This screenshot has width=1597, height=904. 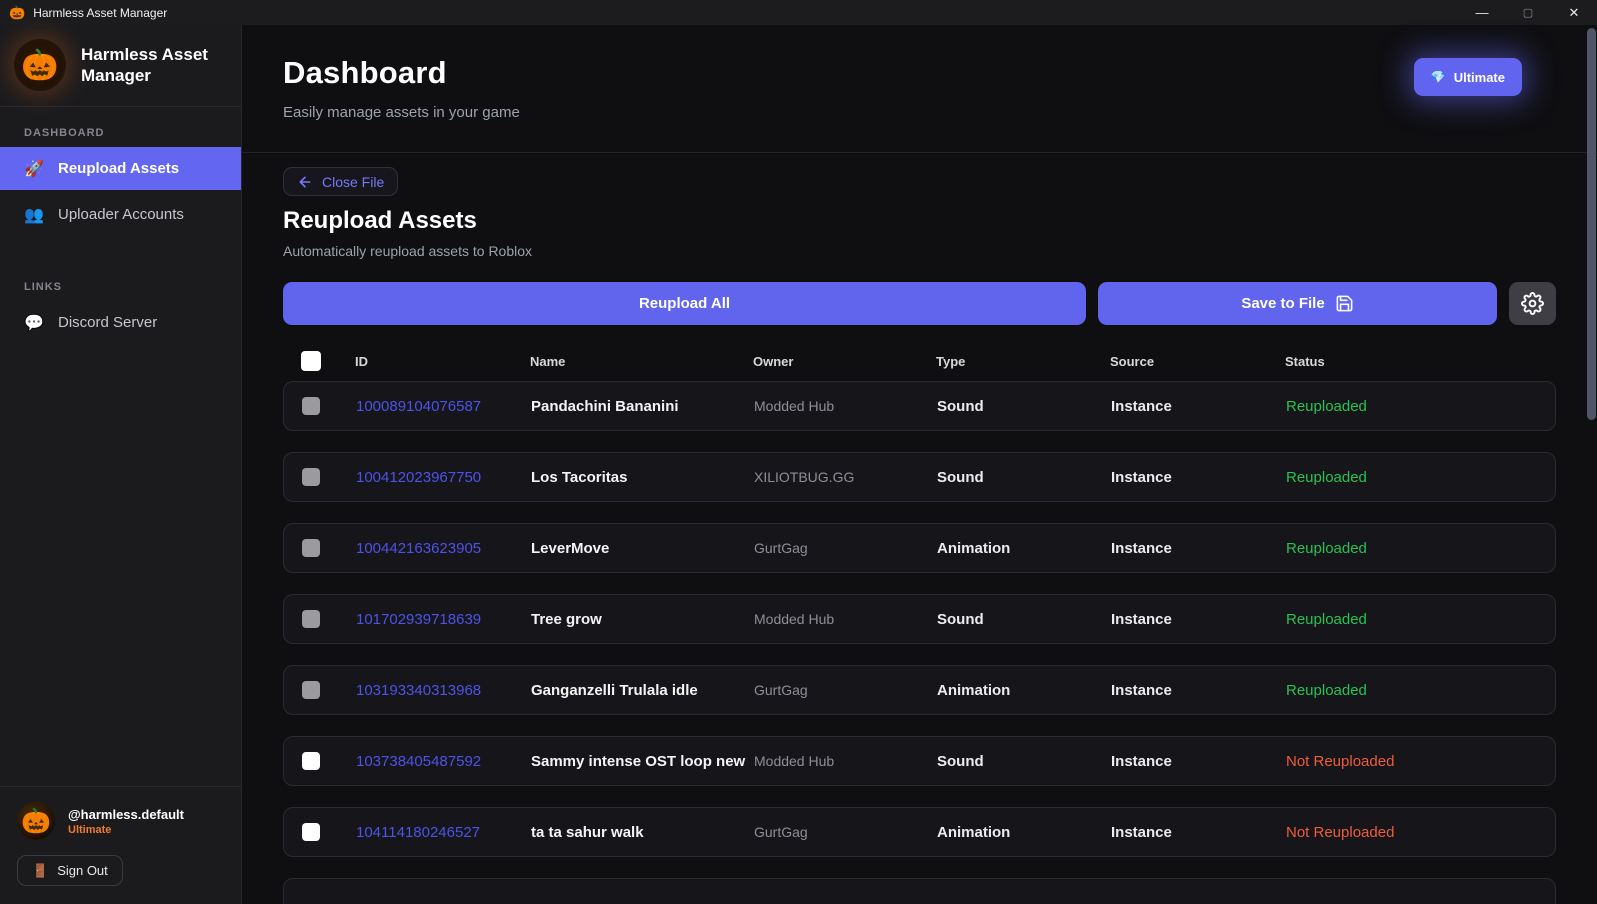 What do you see at coordinates (419, 690) in the screenshot?
I see `asset-id-link: 103193340313968` at bounding box center [419, 690].